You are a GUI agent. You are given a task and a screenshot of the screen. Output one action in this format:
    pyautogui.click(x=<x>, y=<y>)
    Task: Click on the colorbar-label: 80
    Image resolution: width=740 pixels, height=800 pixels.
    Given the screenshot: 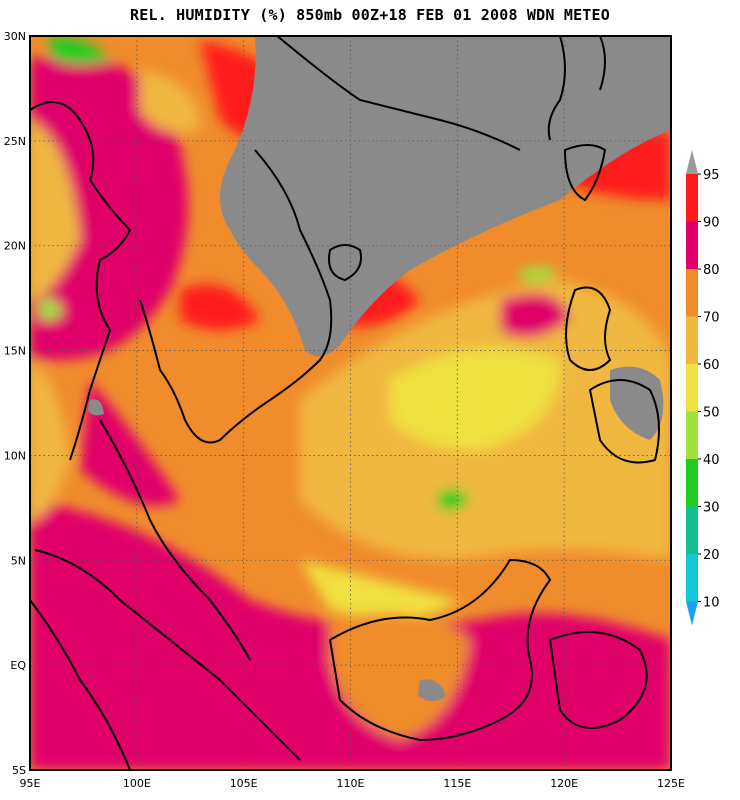 What is the action you would take?
    pyautogui.click(x=711, y=270)
    